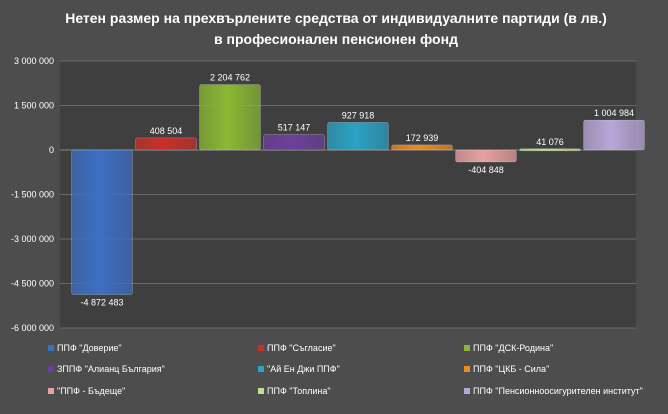  I want to click on y-tick-label: -3 000 000, so click(32, 239).